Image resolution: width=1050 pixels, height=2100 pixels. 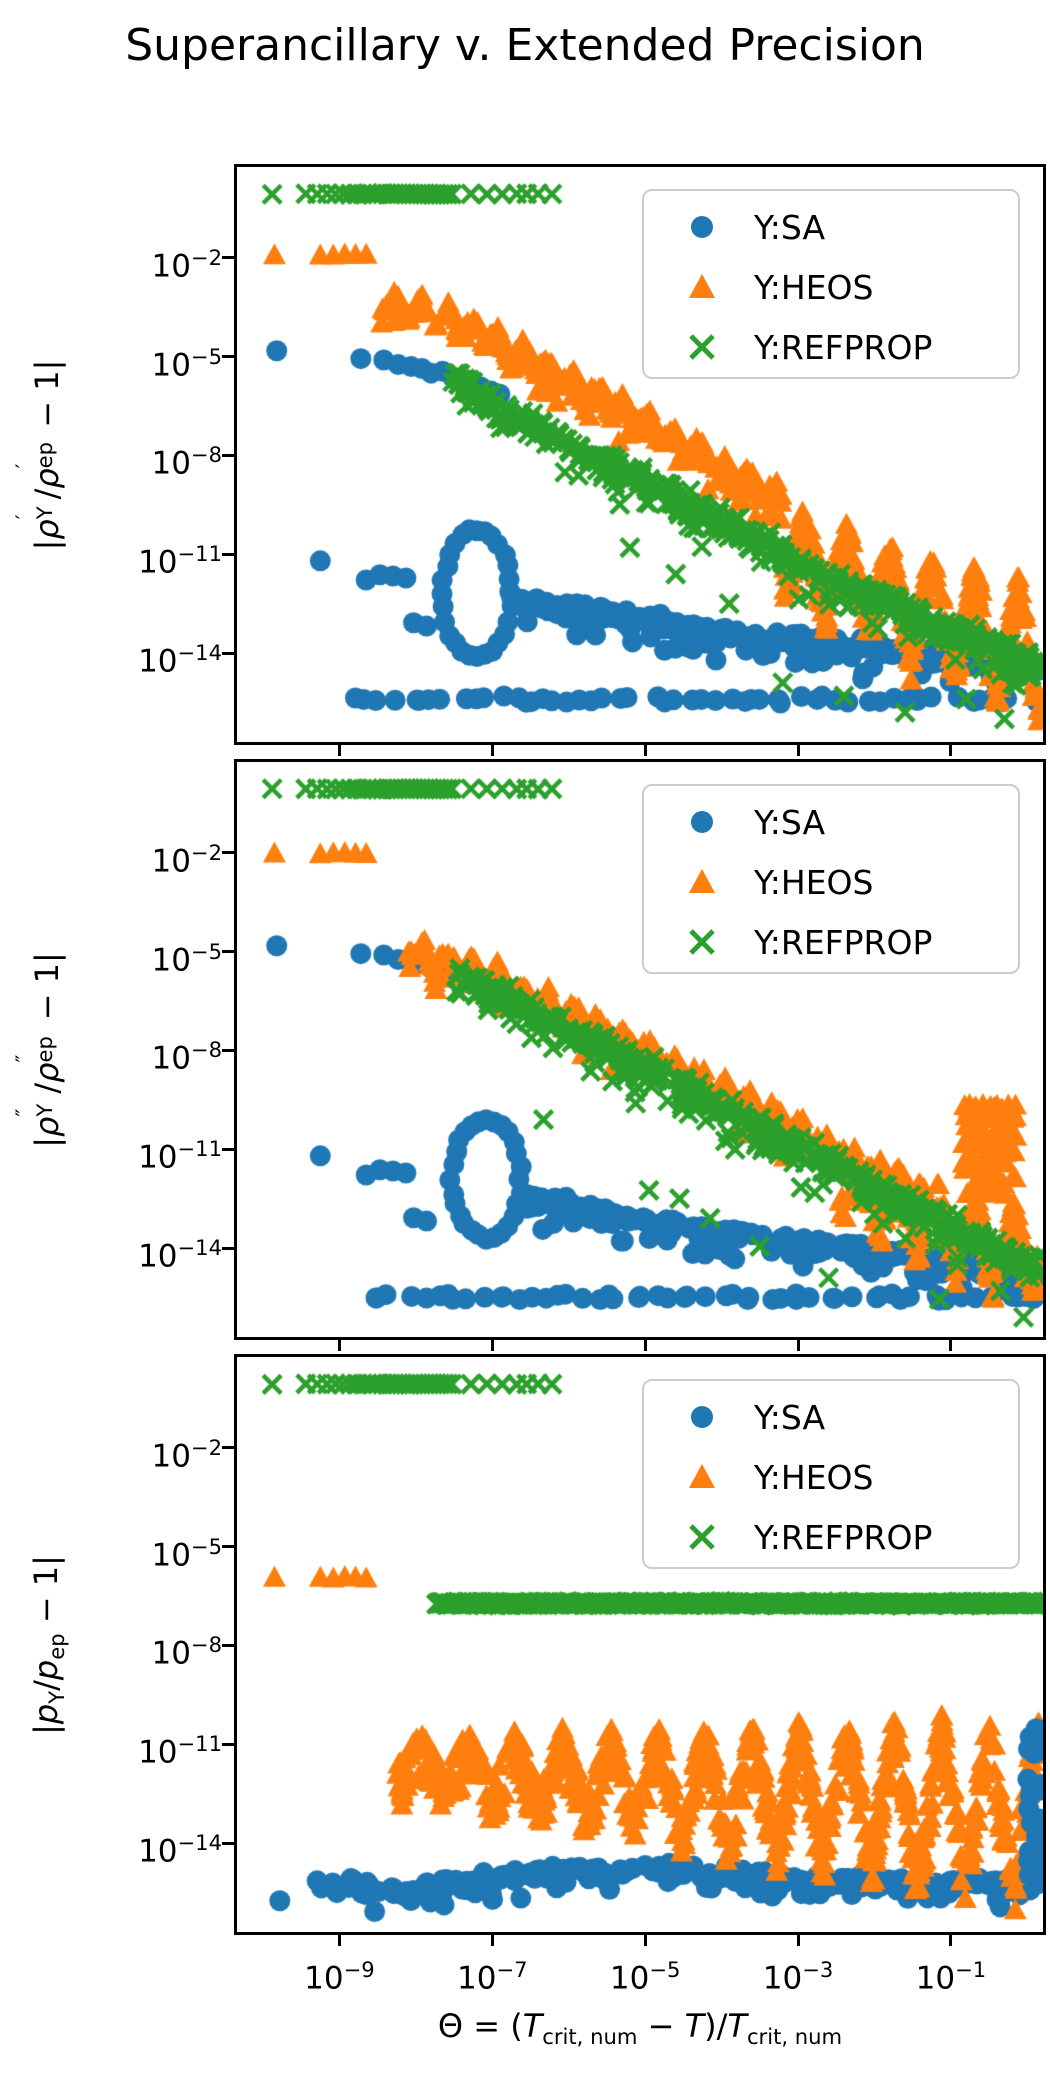 I want to click on x-tick-label: 10⁻⁷, so click(x=492, y=1977).